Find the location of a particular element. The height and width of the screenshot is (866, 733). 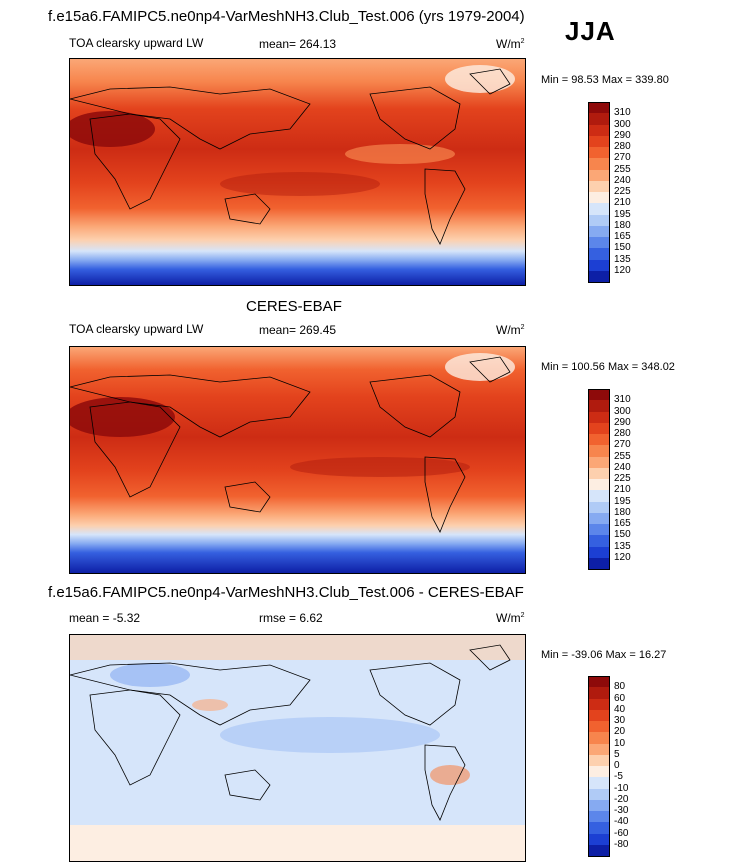

colorbar-tick-label: 0 is located at coordinates (617, 765).